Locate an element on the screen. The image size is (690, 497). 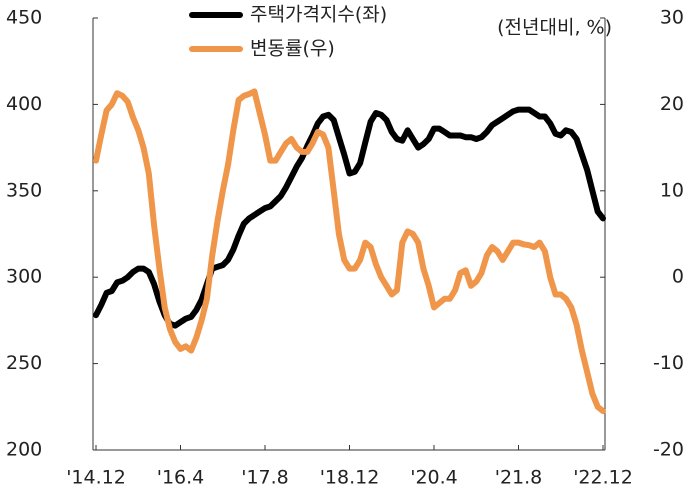
legend-label: 주택가격지수(좌) is located at coordinates (318, 15).